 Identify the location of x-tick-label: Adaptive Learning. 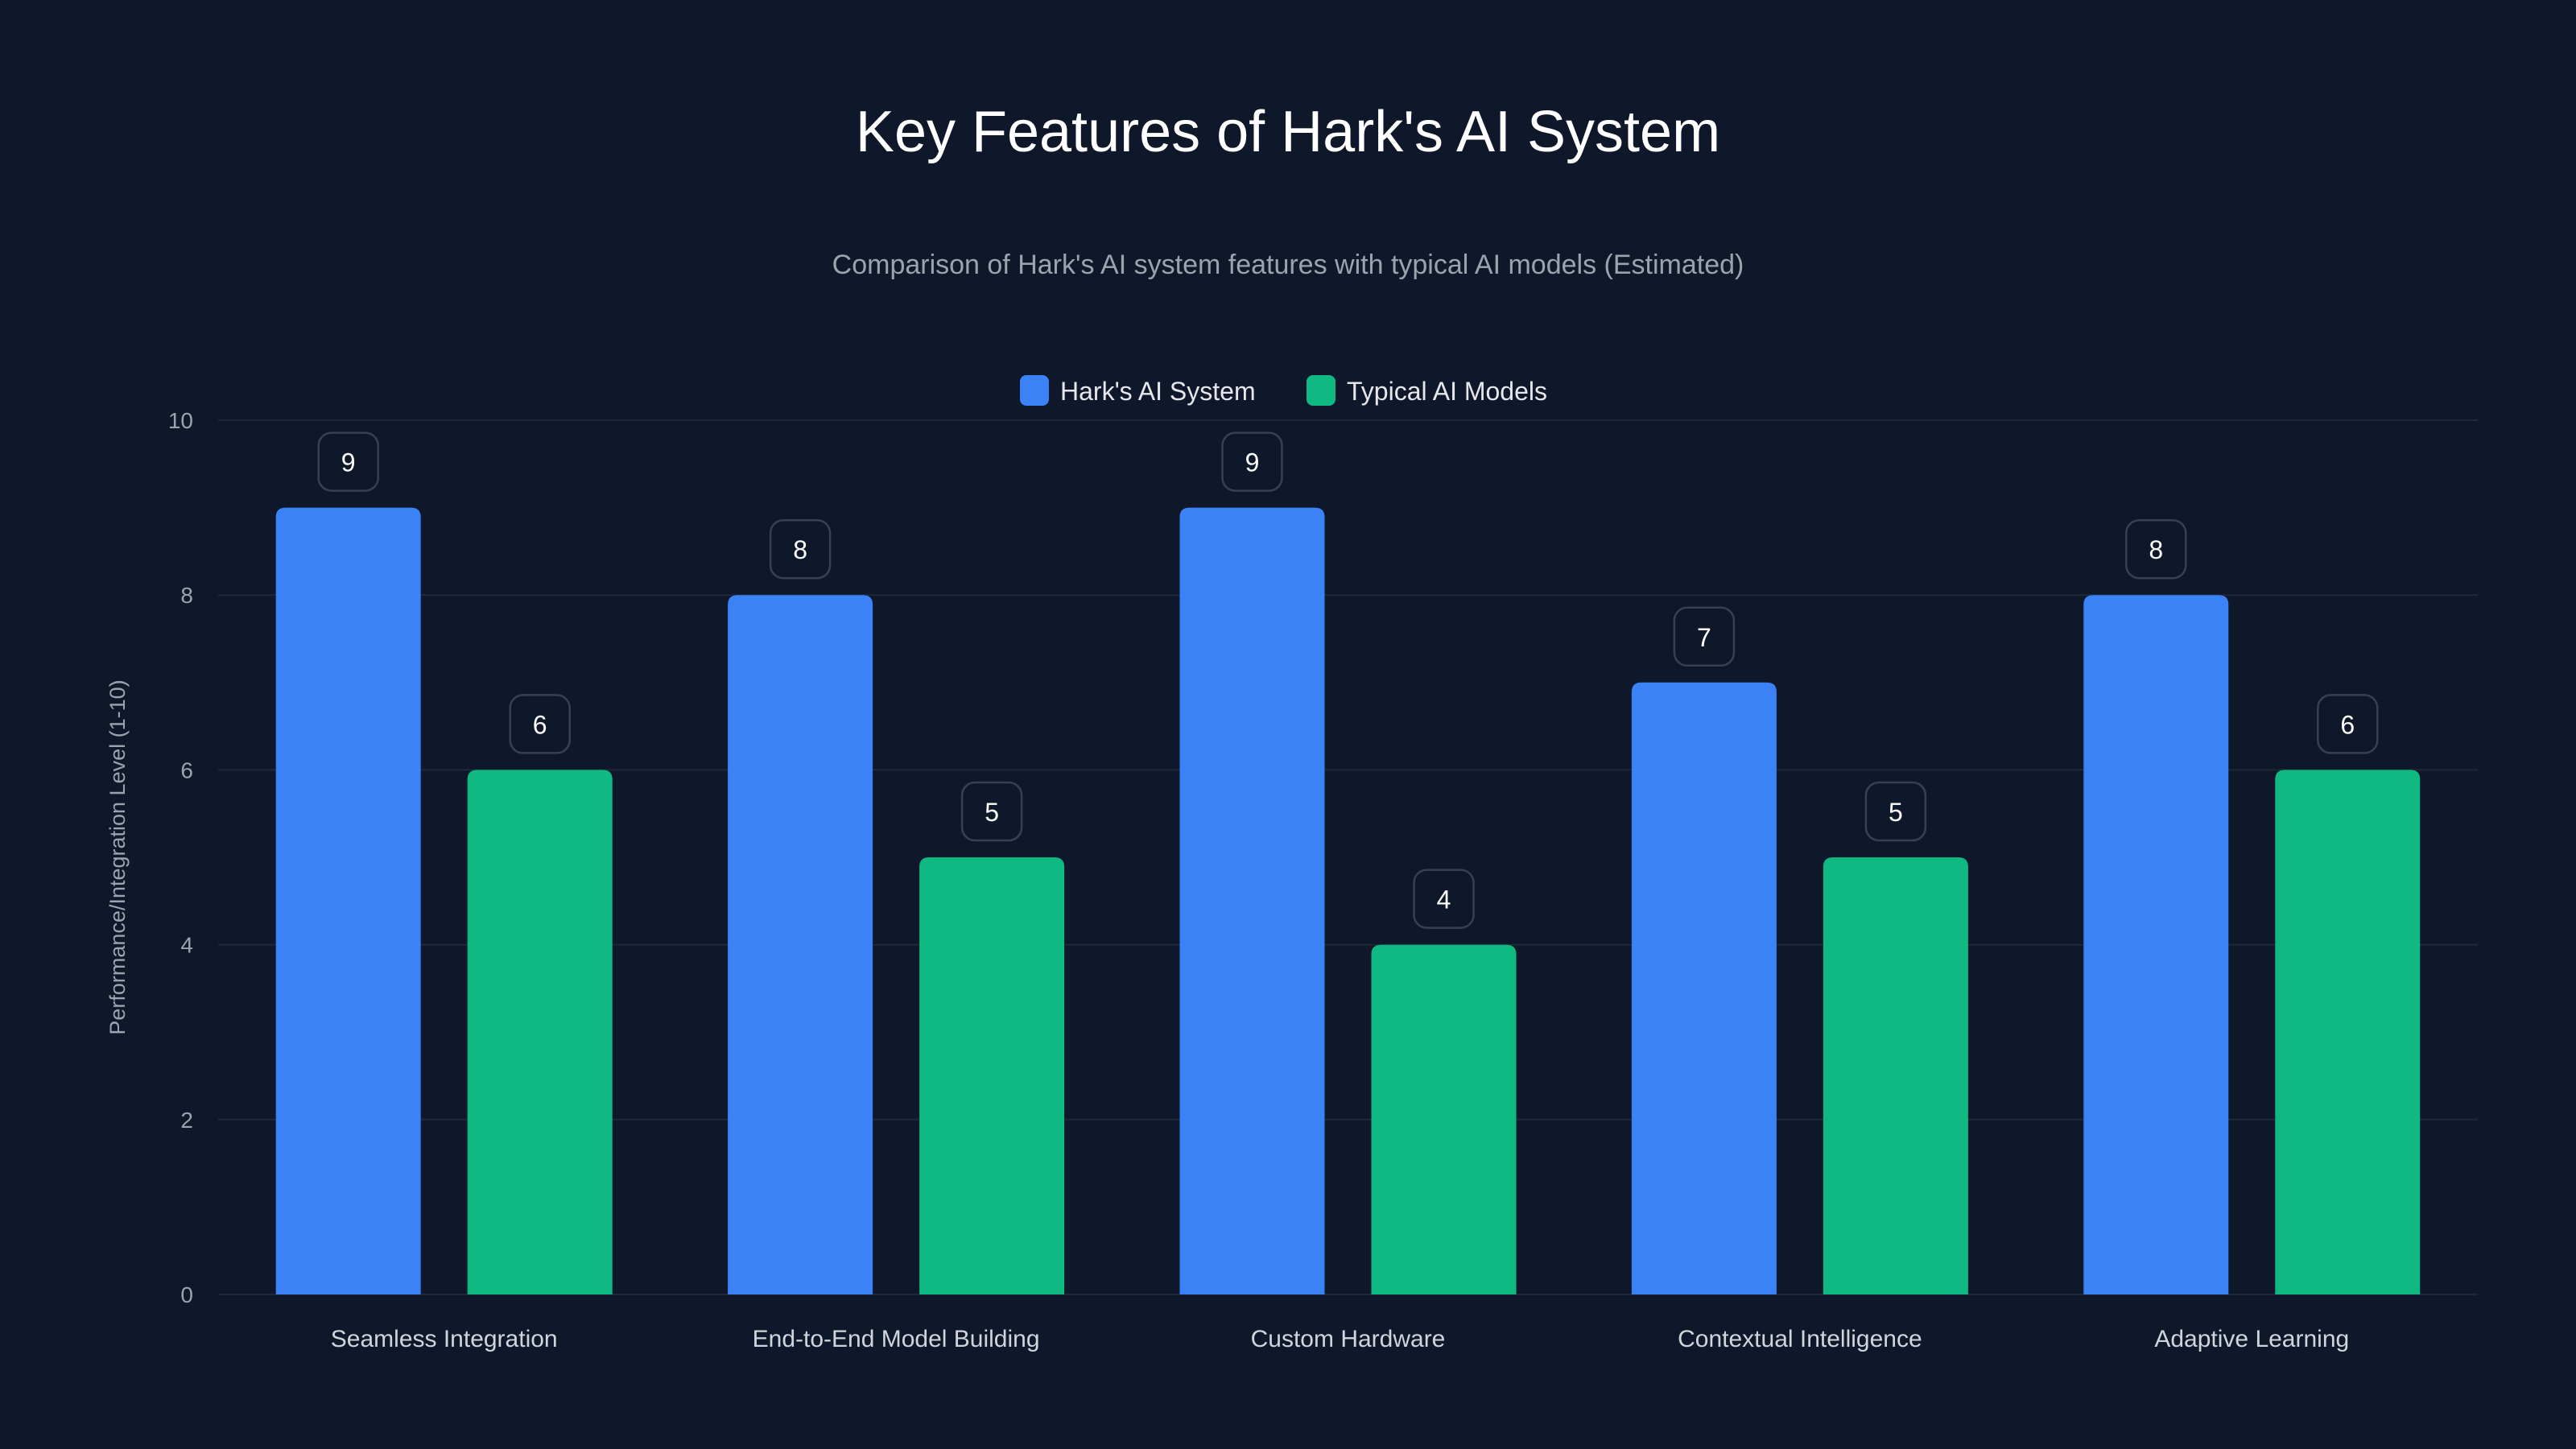
(2251, 1339).